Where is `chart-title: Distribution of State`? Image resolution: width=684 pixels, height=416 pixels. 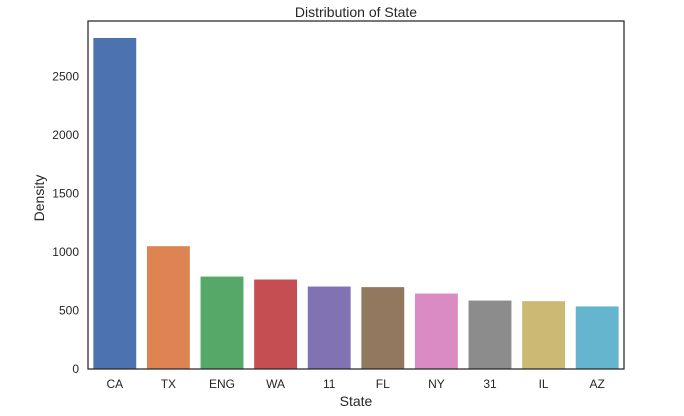
chart-title: Distribution of State is located at coordinates (356, 12).